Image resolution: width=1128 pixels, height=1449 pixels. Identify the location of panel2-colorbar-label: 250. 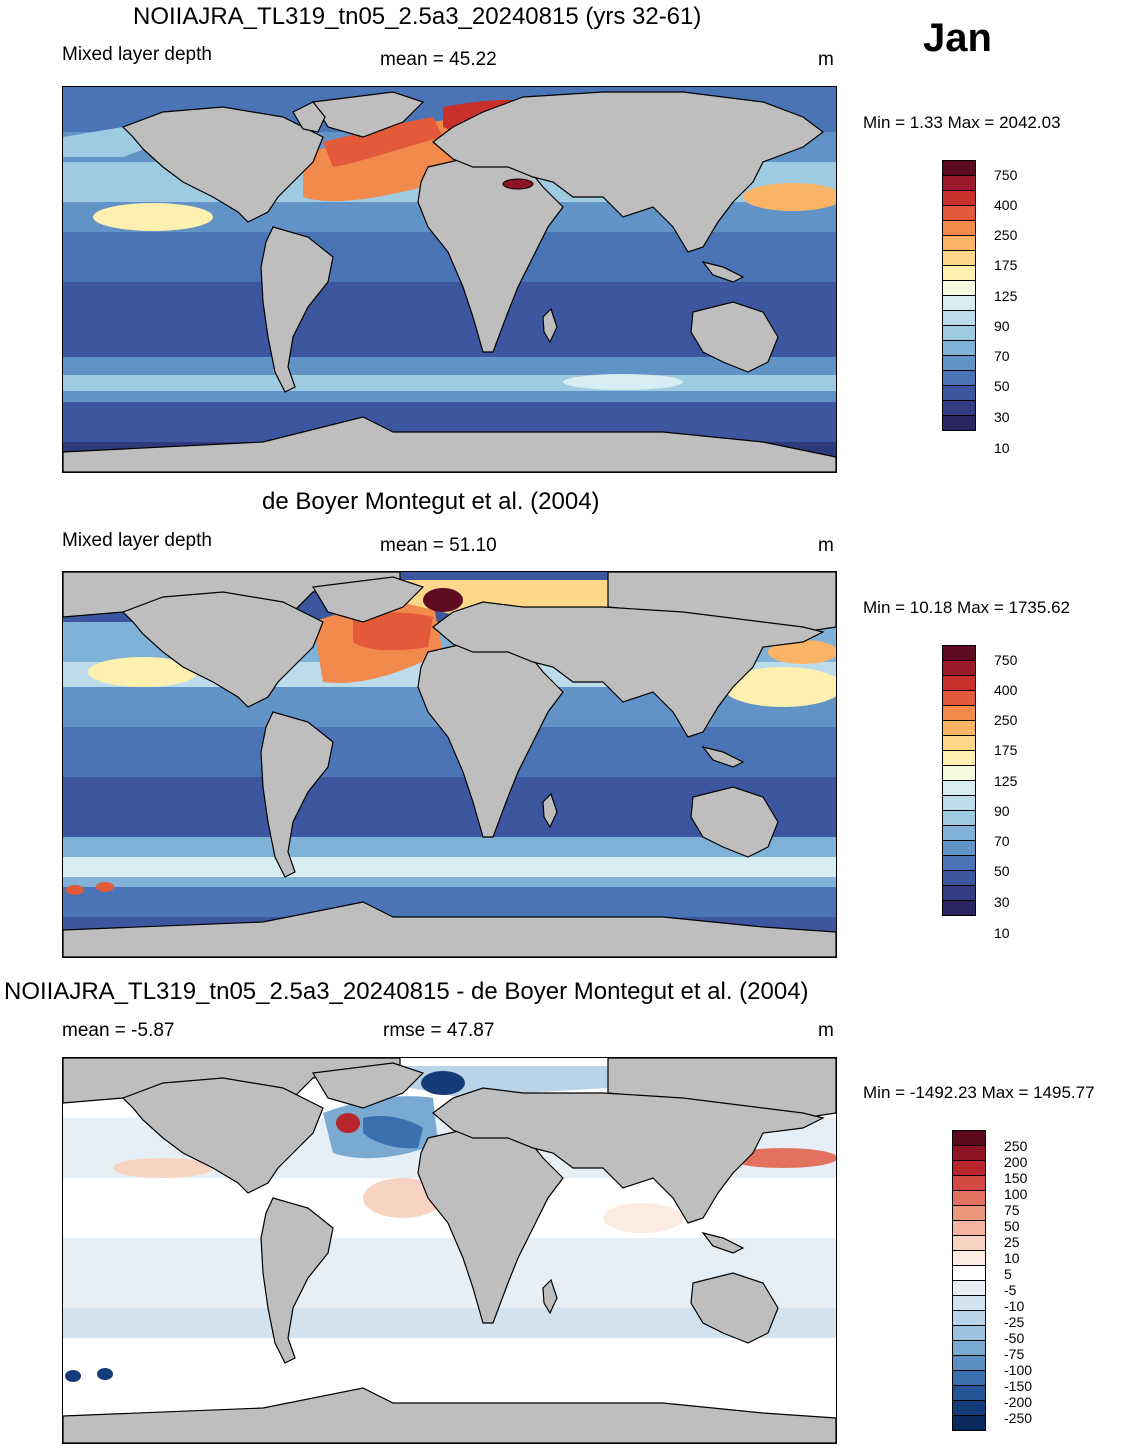
(1006, 720).